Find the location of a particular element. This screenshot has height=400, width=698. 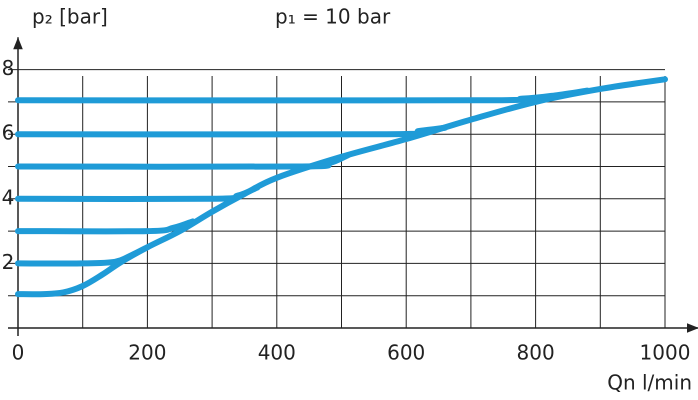

y-axis-label: p₂ [bar] is located at coordinates (70, 17).